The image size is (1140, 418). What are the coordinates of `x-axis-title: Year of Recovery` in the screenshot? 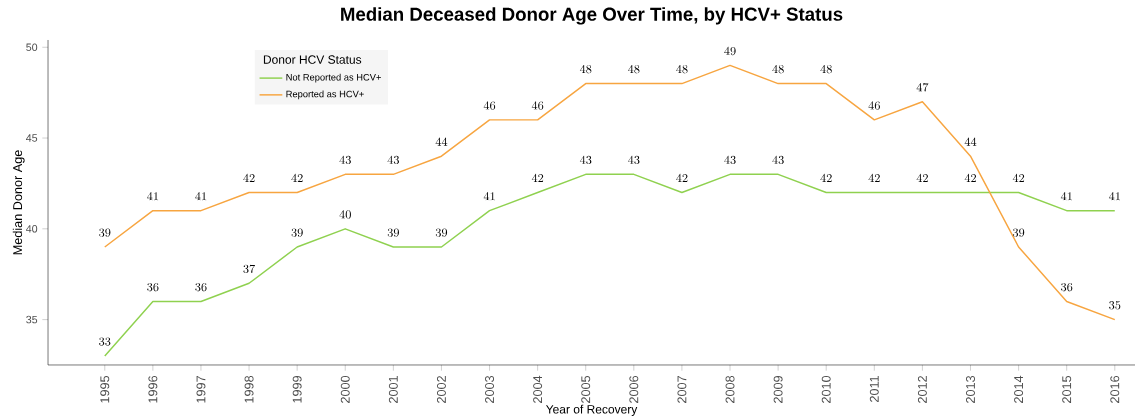 It's located at (591, 410).